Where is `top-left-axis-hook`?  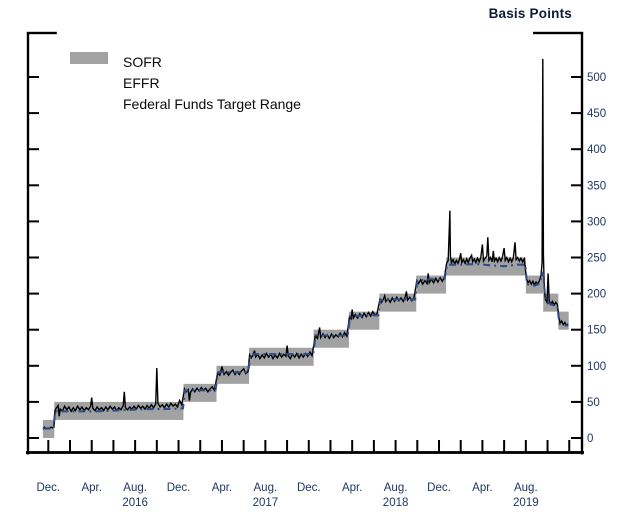 top-left-axis-hook is located at coordinates (41, 33).